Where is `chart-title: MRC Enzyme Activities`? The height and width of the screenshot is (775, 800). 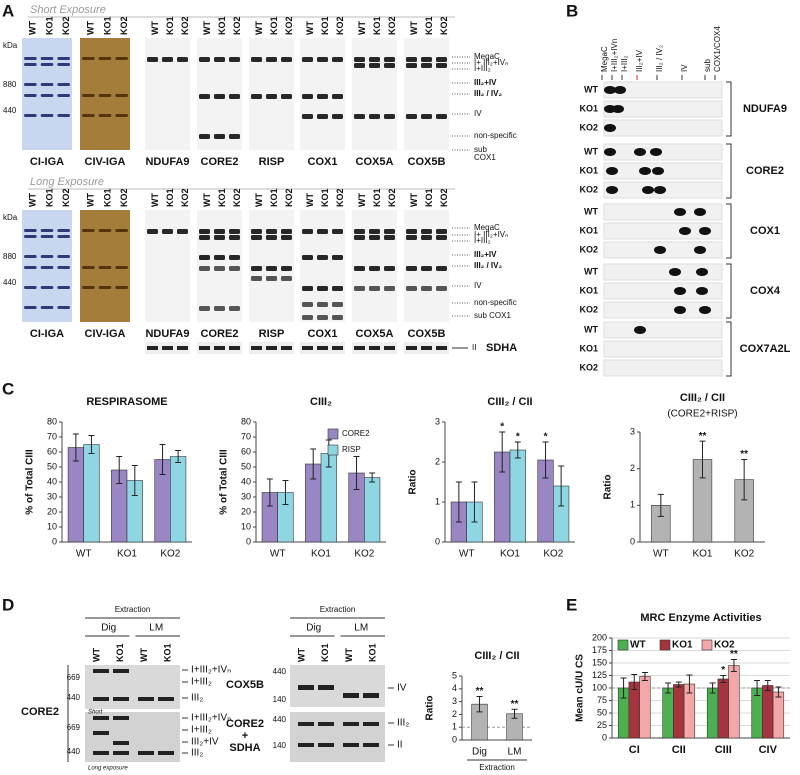
chart-title: MRC Enzyme Activities is located at coordinates (700, 618).